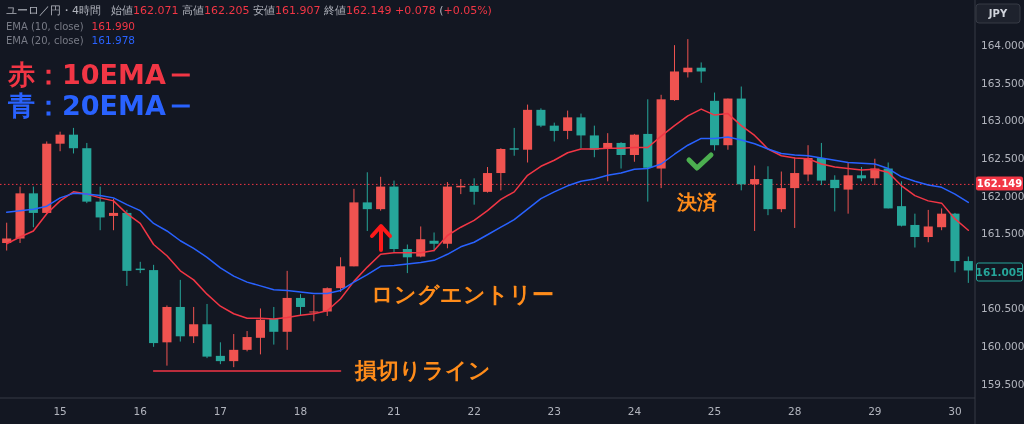 Image resolution: width=1024 pixels, height=424 pixels. What do you see at coordinates (697, 202) in the screenshot?
I see `annotation: 決済` at bounding box center [697, 202].